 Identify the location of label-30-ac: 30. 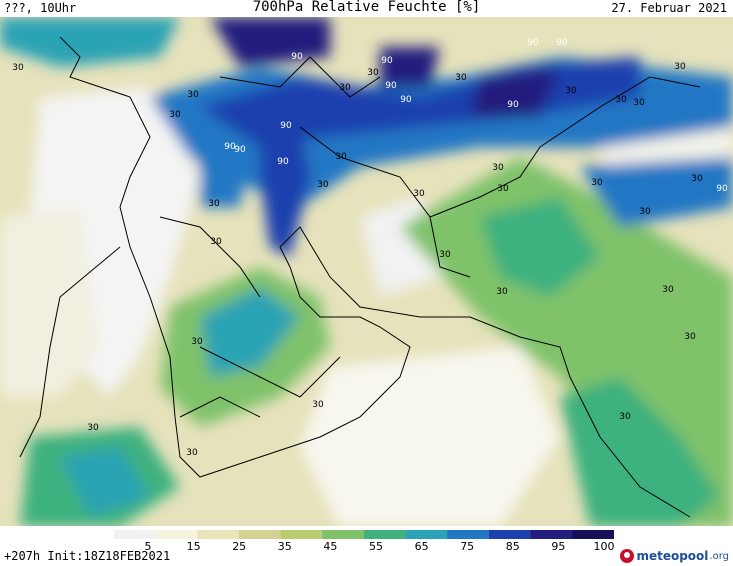
(192, 453).